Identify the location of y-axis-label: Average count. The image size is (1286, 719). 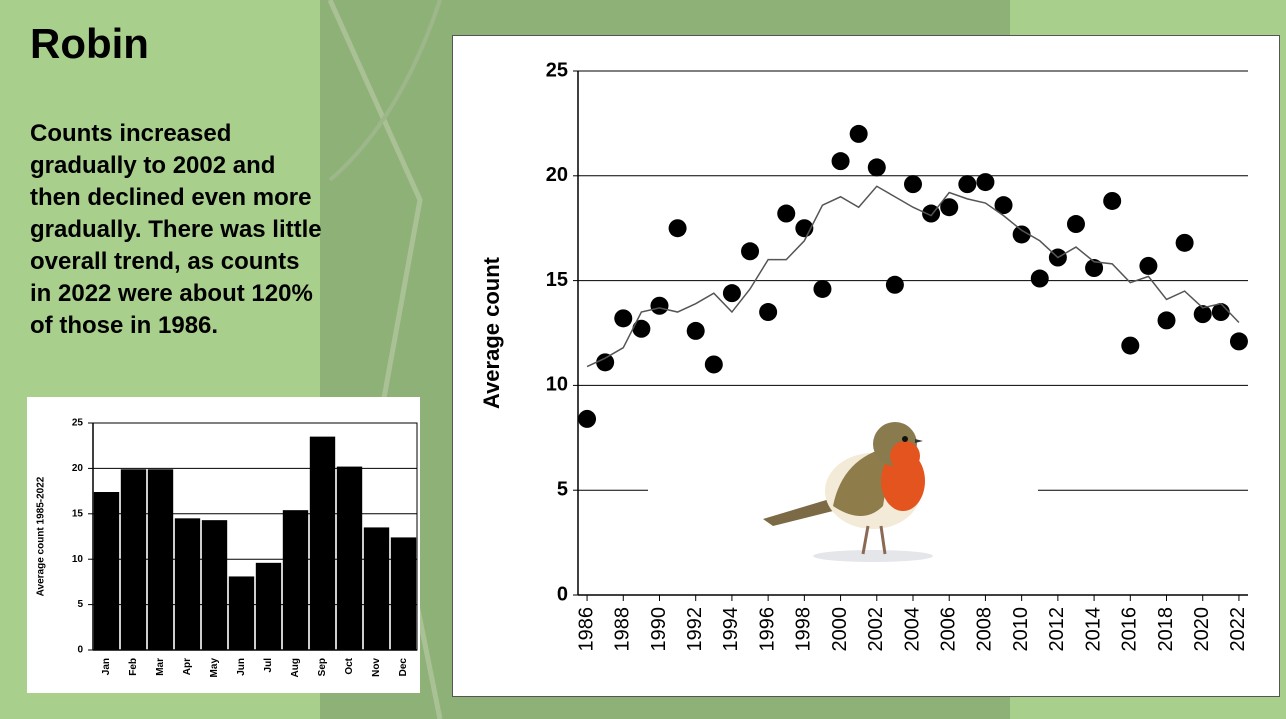
(491, 332).